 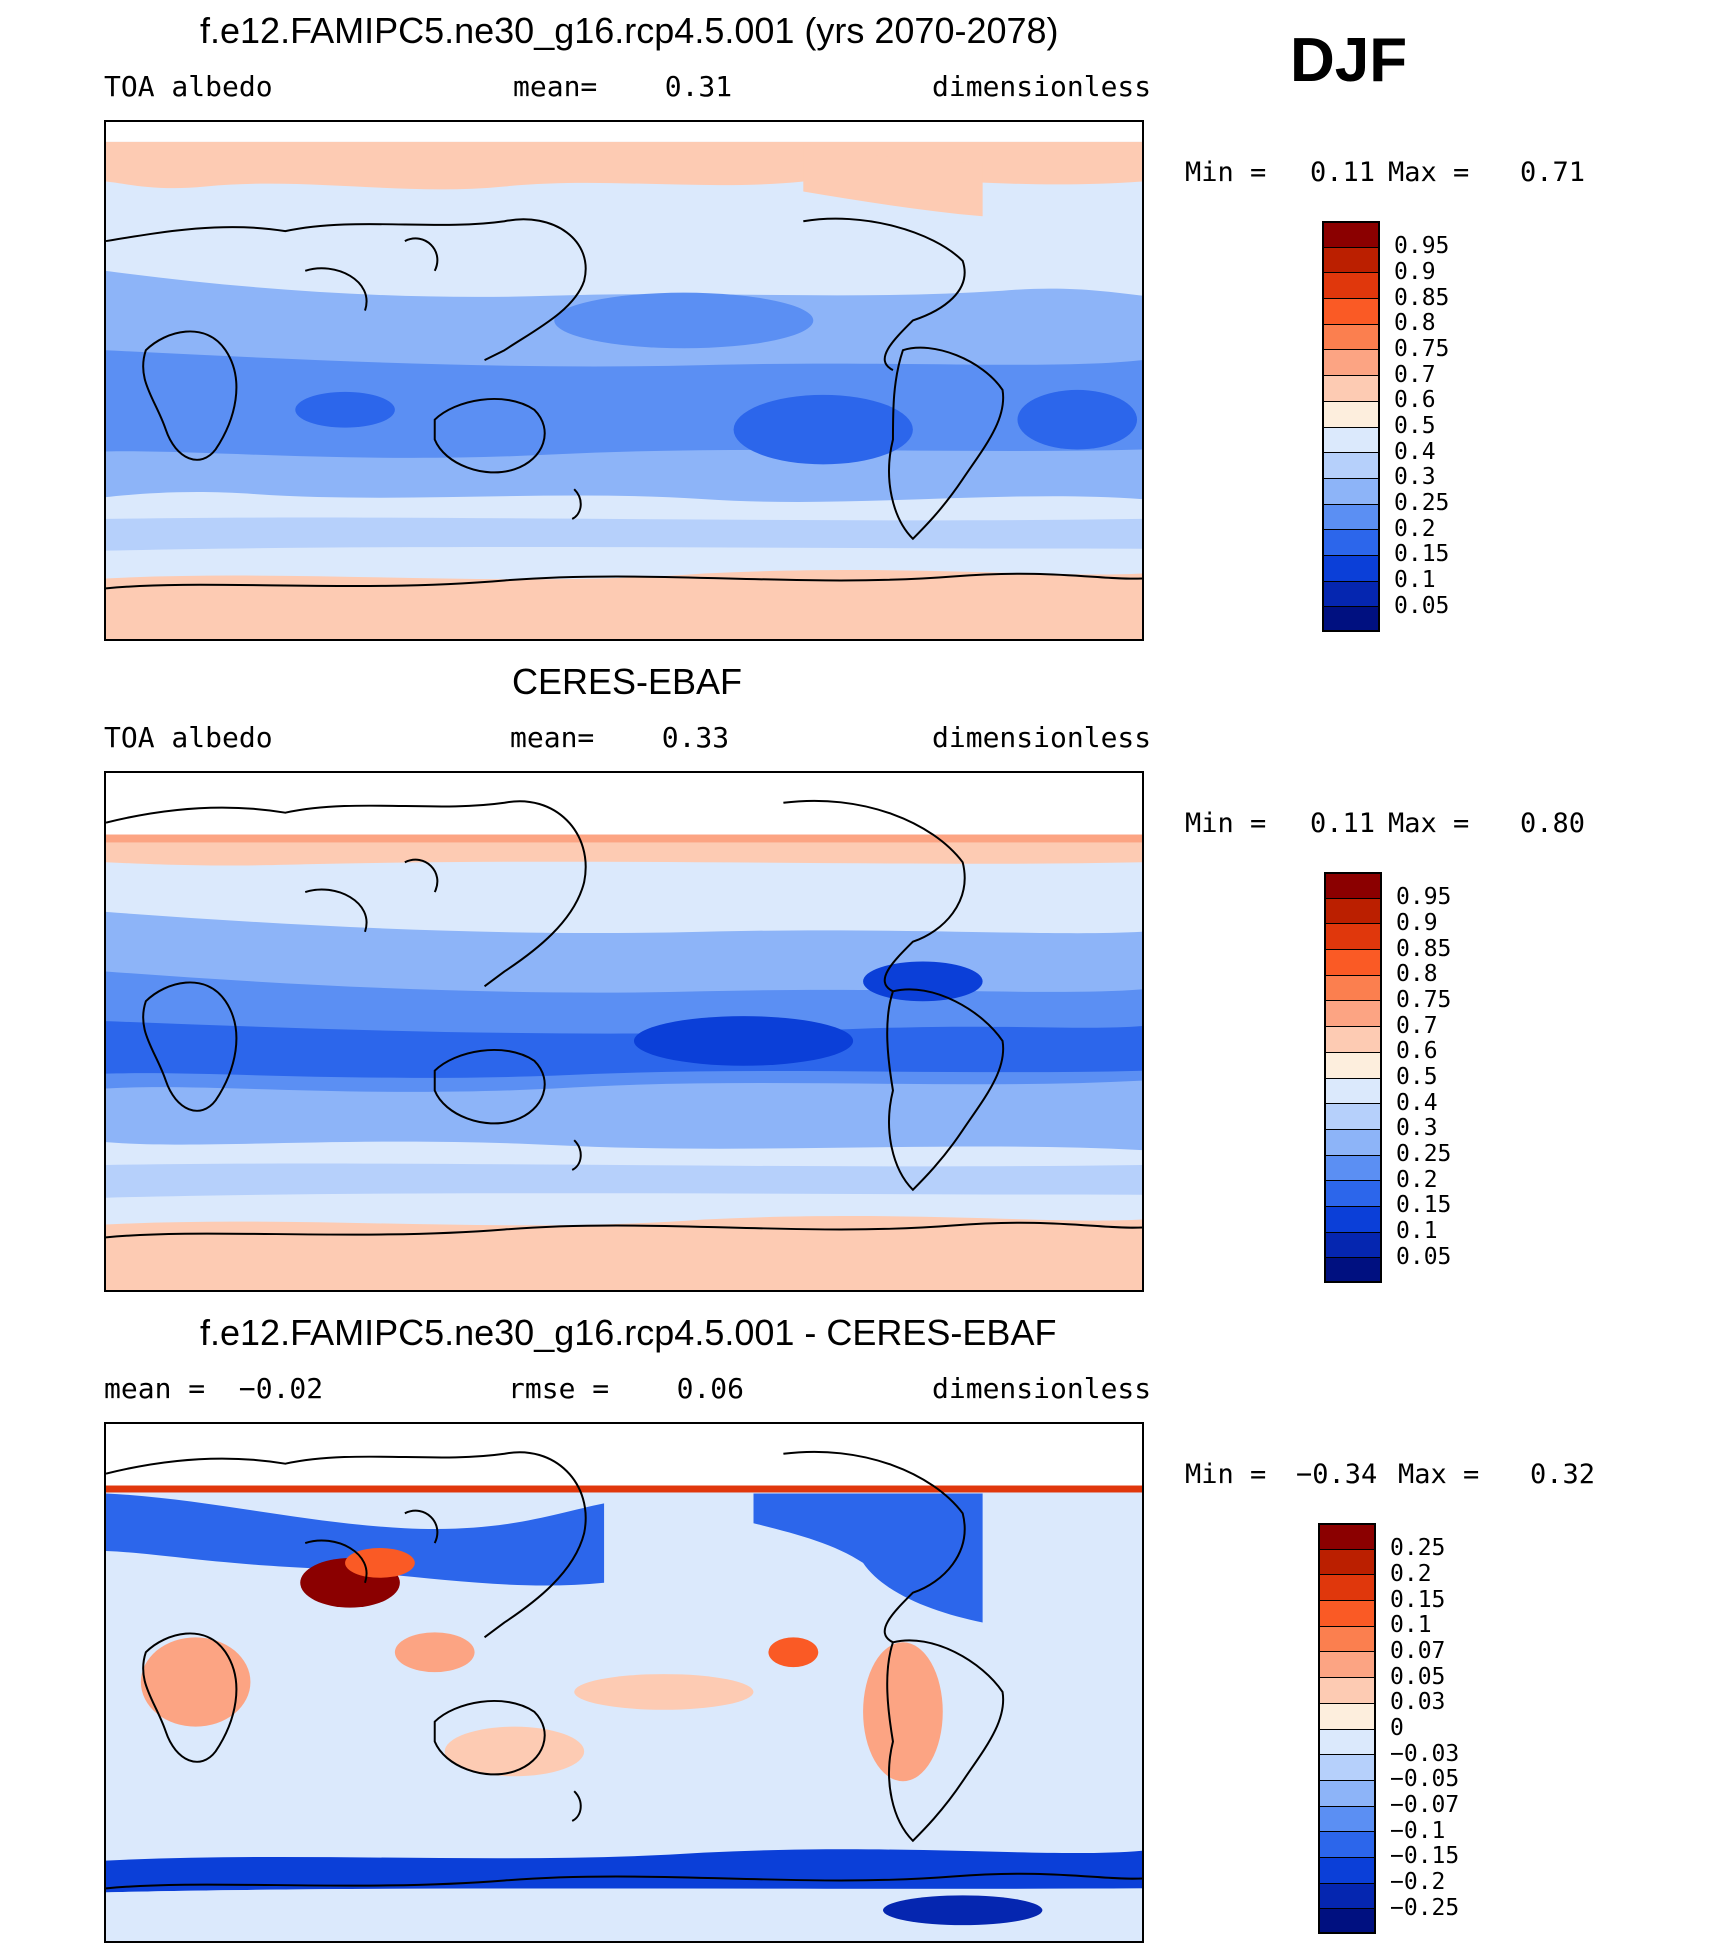 I want to click on colorbar-tick-label: 0.85, so click(x=1422, y=297).